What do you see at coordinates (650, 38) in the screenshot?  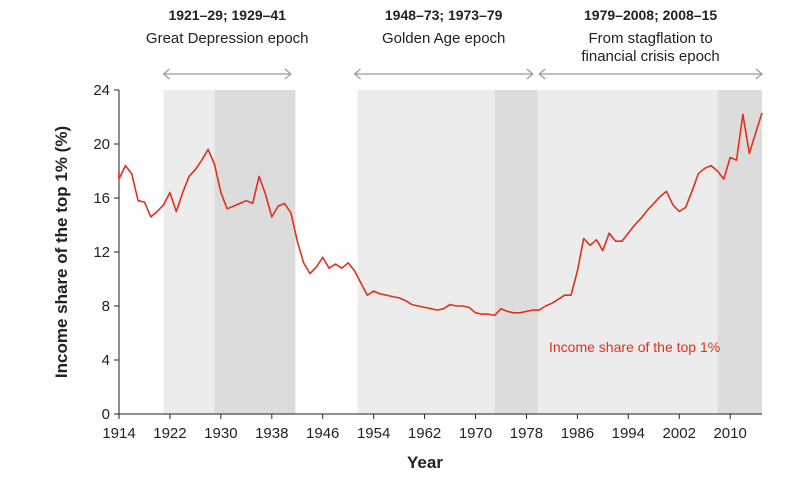 I see `epoch-label-3-line-1: From stagflation to` at bounding box center [650, 38].